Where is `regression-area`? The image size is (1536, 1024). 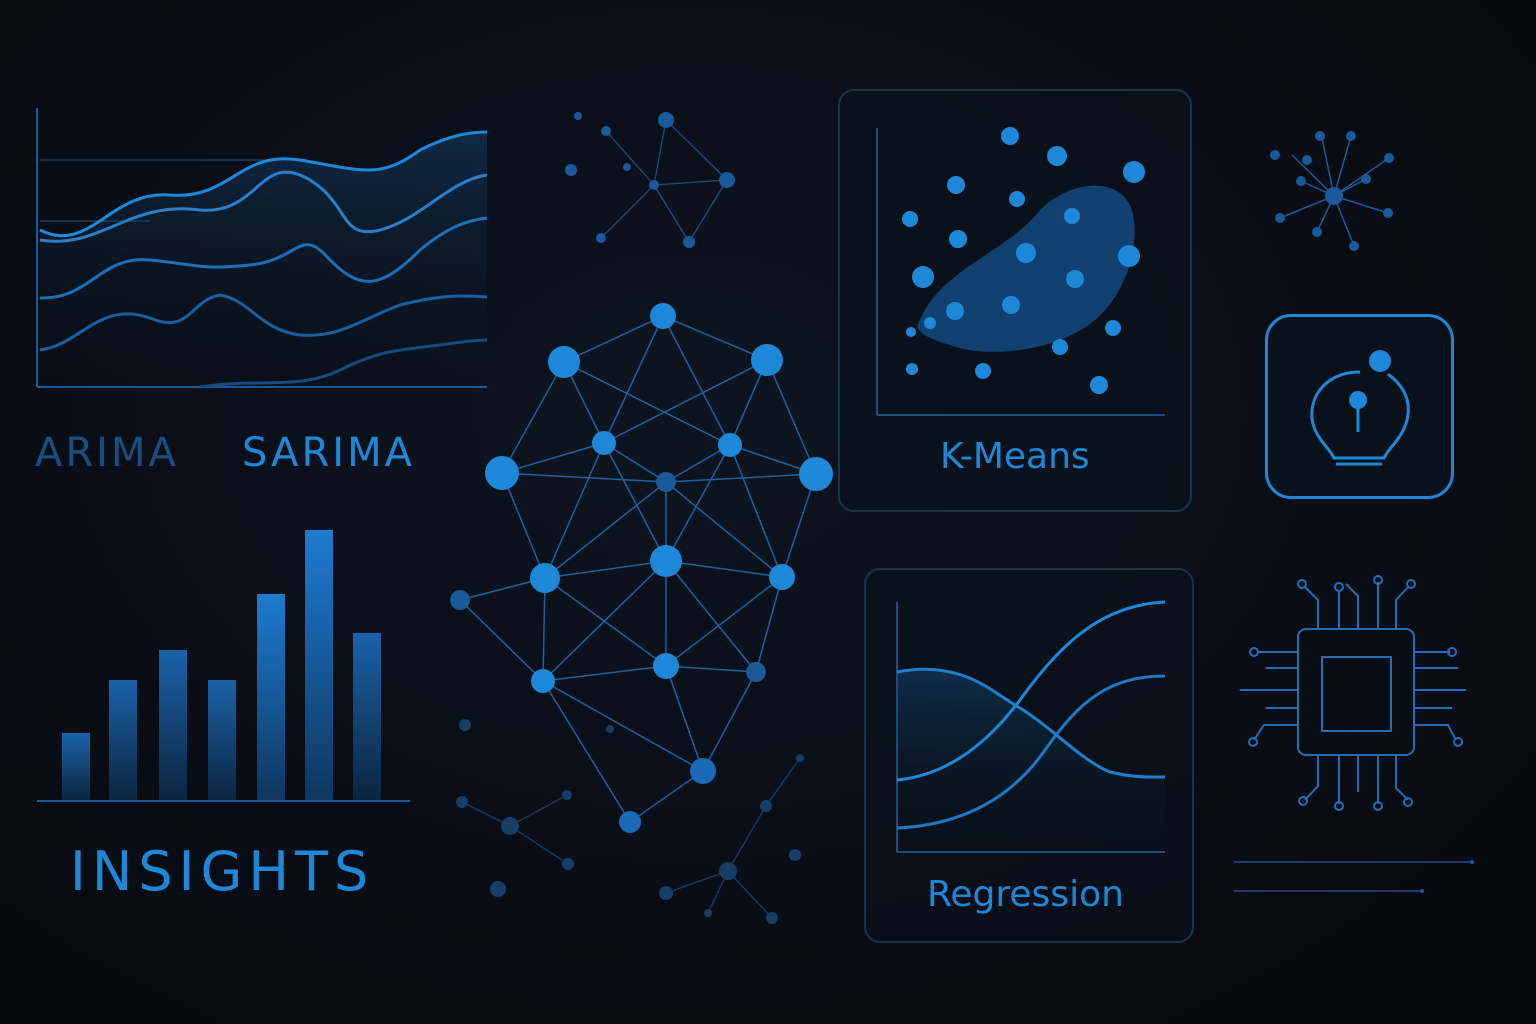 regression-area is located at coordinates (1031, 760).